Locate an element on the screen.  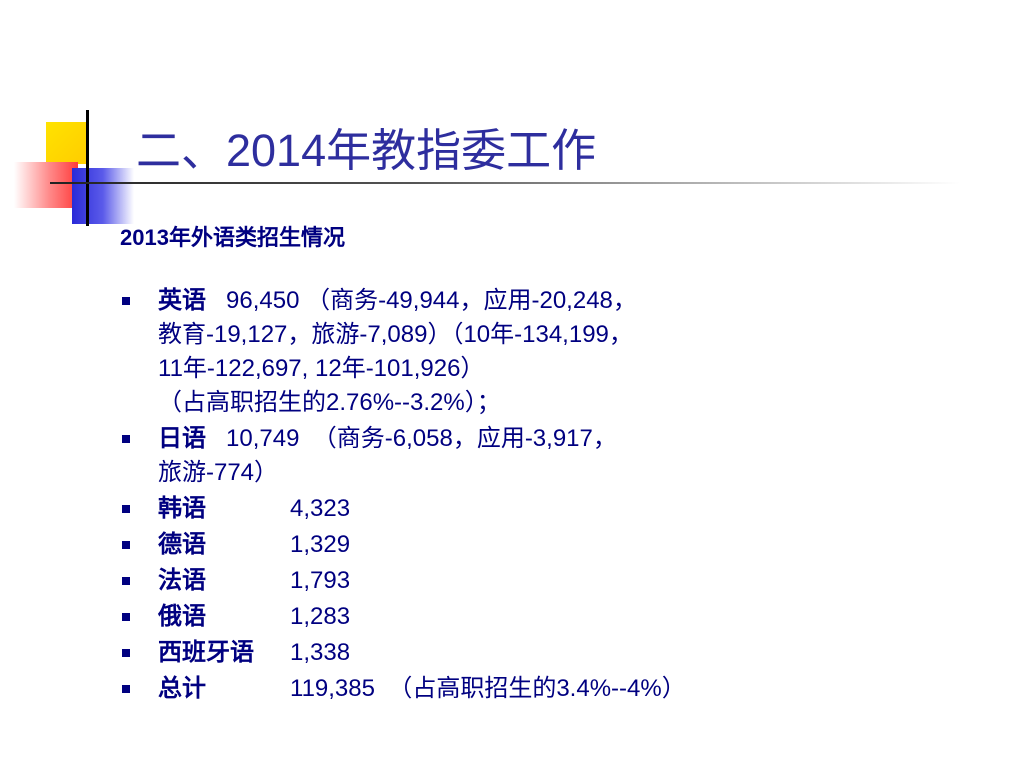
detail-line: （商务-49,944，应用-20,248， is located at coordinates (471, 300).